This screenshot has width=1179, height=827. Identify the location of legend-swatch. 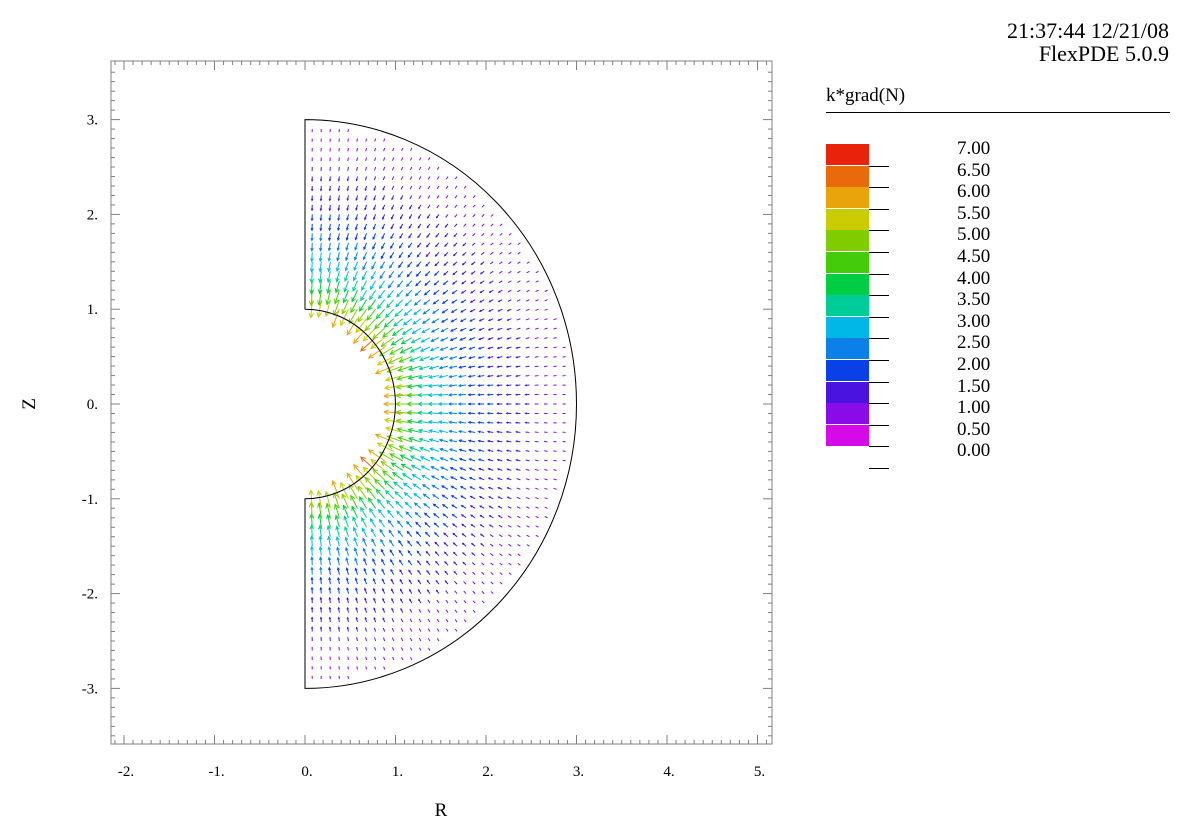
(847, 262).